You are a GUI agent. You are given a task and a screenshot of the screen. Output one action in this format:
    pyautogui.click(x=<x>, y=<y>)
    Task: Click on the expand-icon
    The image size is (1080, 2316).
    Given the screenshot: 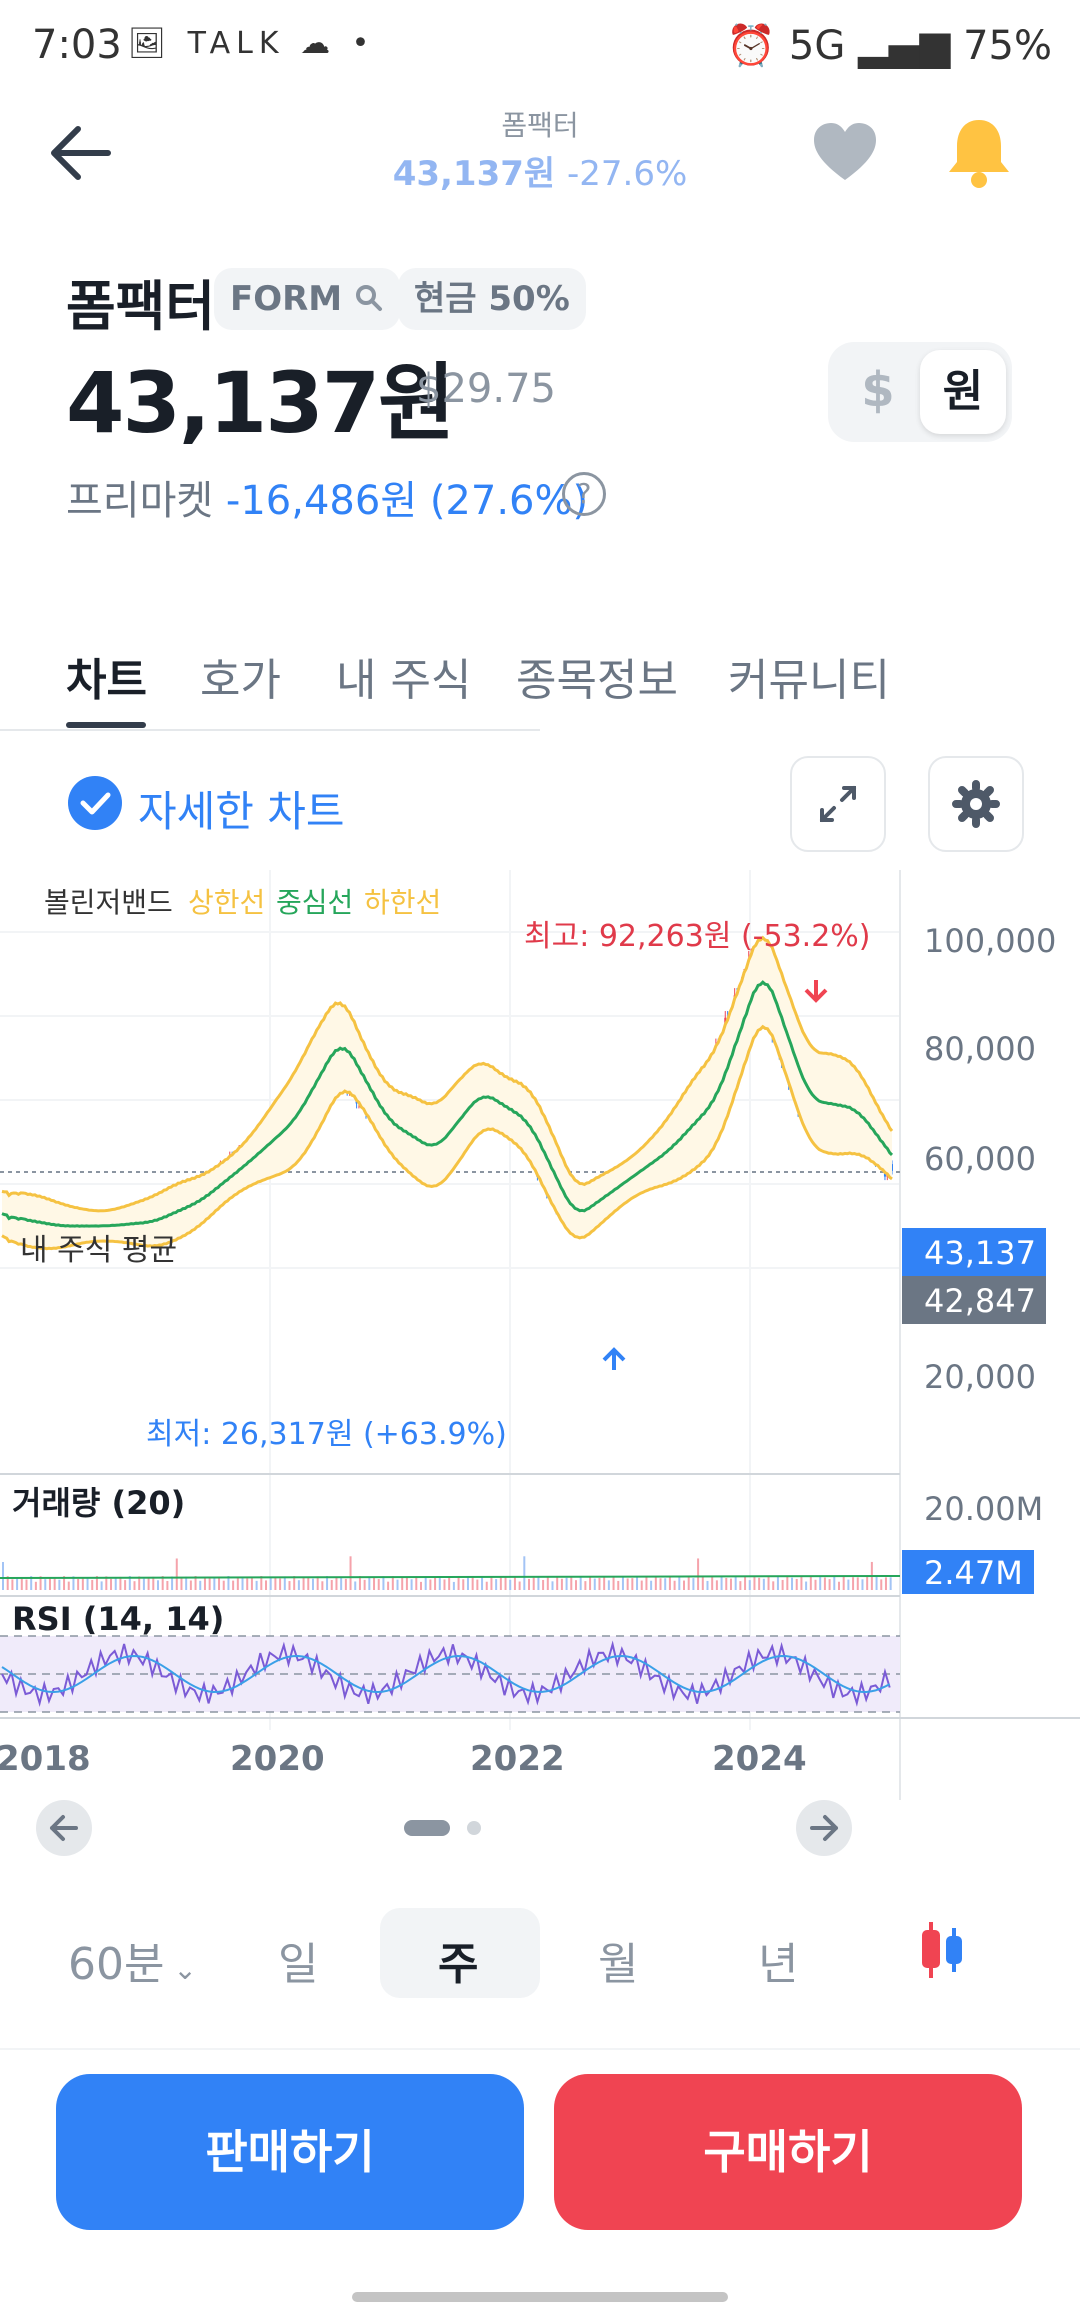 What is the action you would take?
    pyautogui.click(x=838, y=804)
    